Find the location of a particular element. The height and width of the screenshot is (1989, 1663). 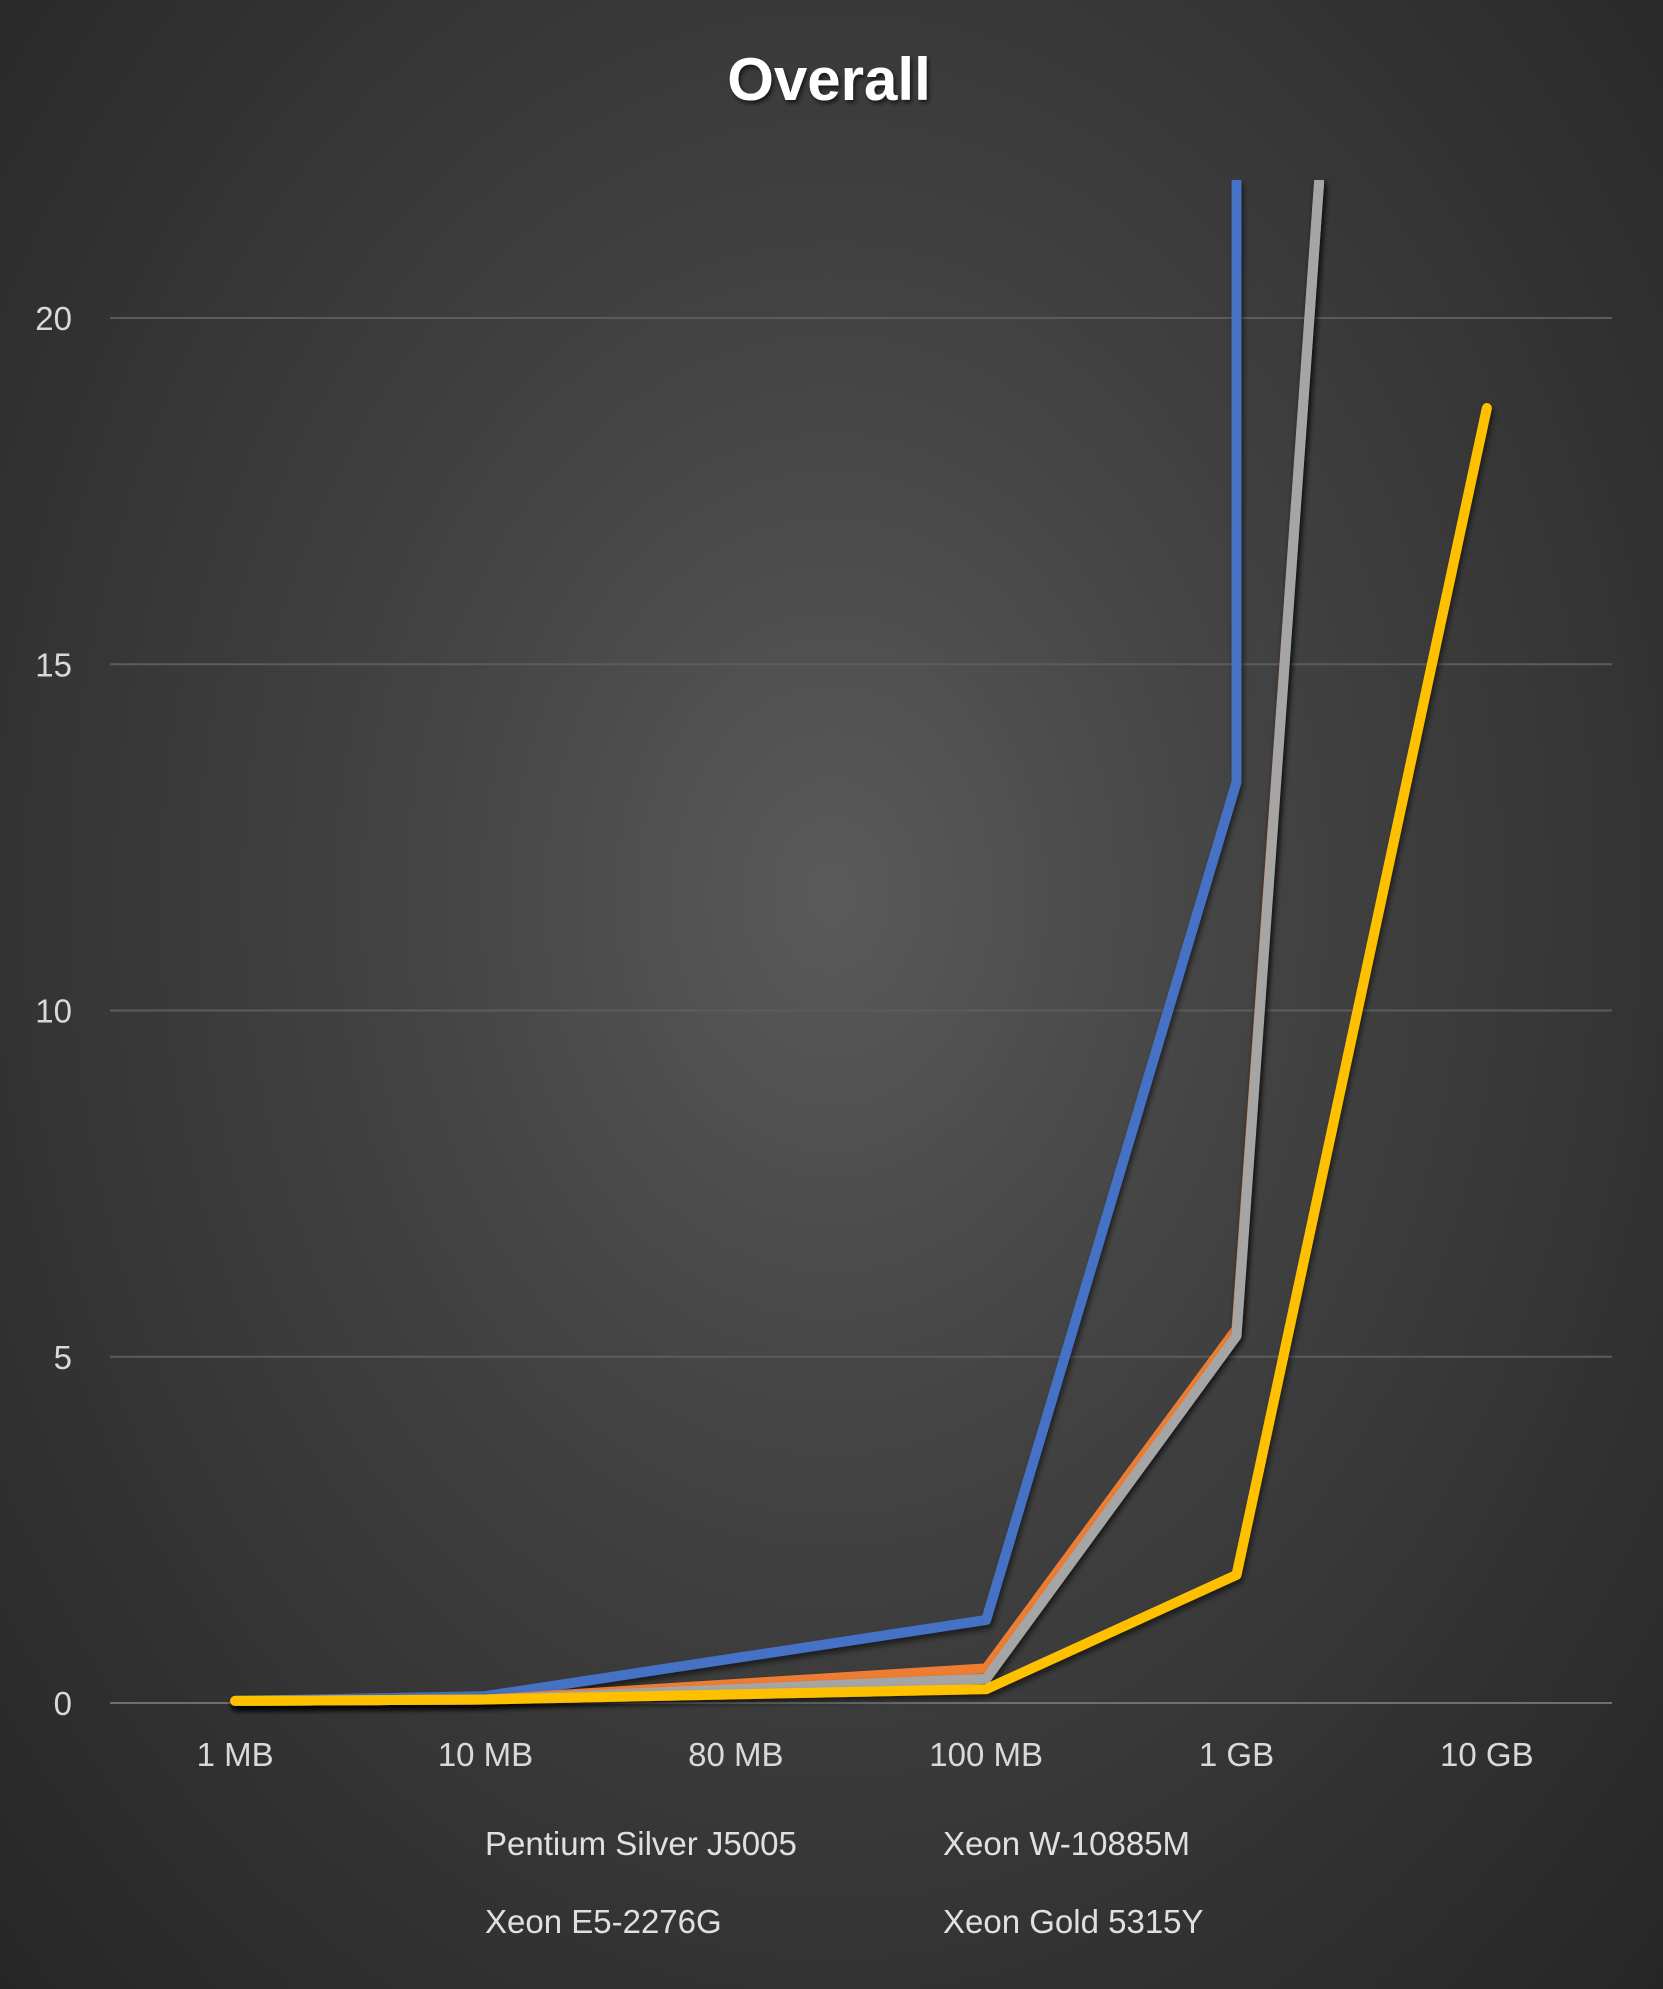

y-tick-label-10: 10 is located at coordinates (53, 1011).